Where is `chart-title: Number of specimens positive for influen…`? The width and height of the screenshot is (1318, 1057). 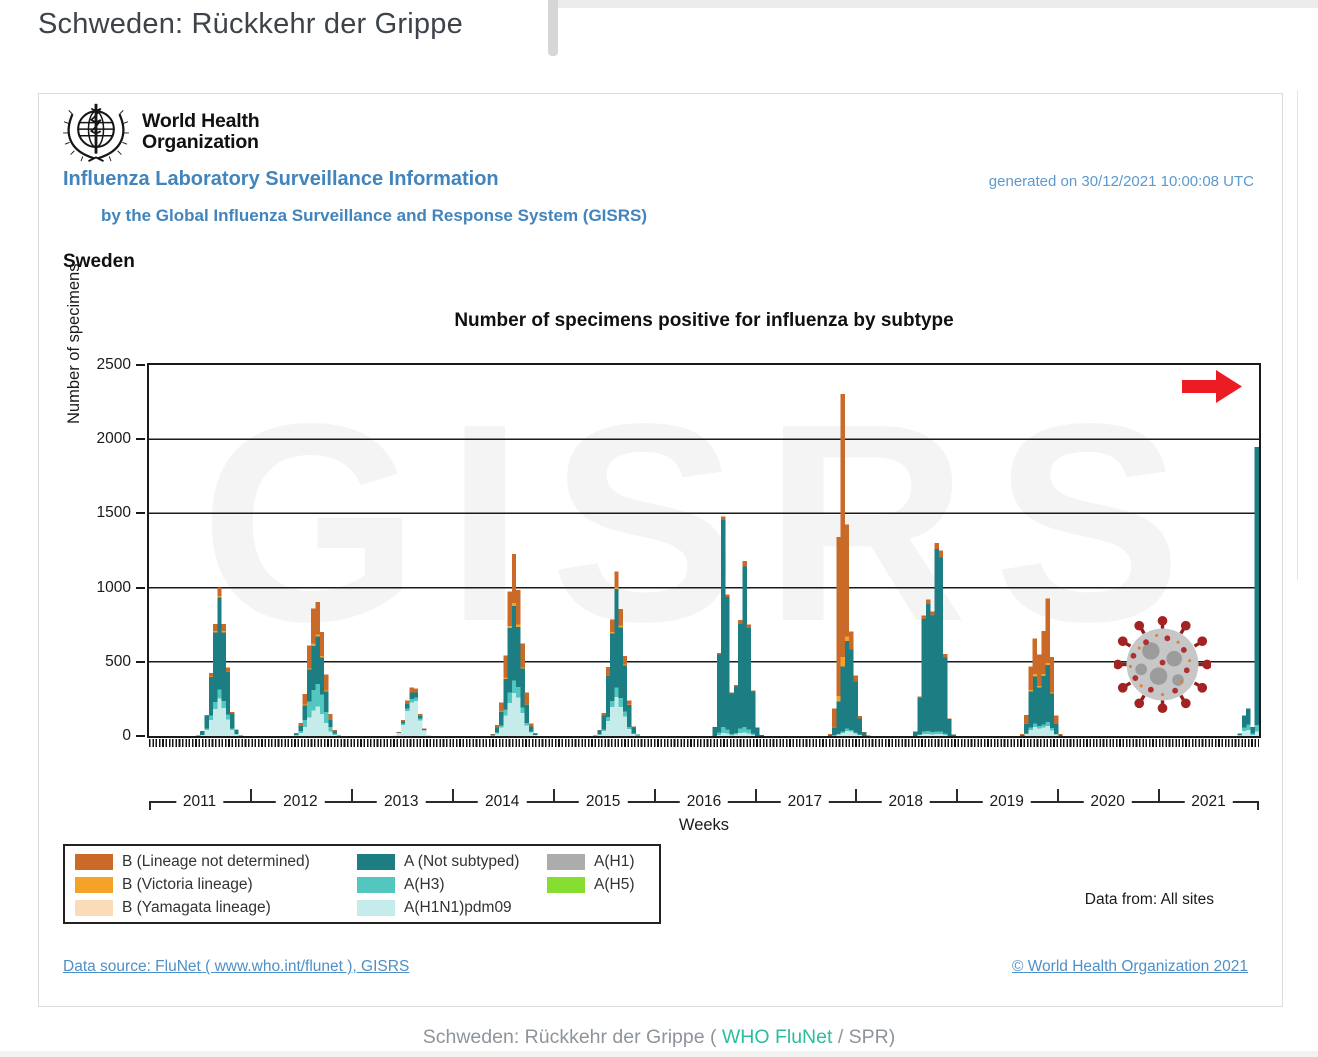 chart-title: Number of specimens positive for influen… is located at coordinates (704, 320).